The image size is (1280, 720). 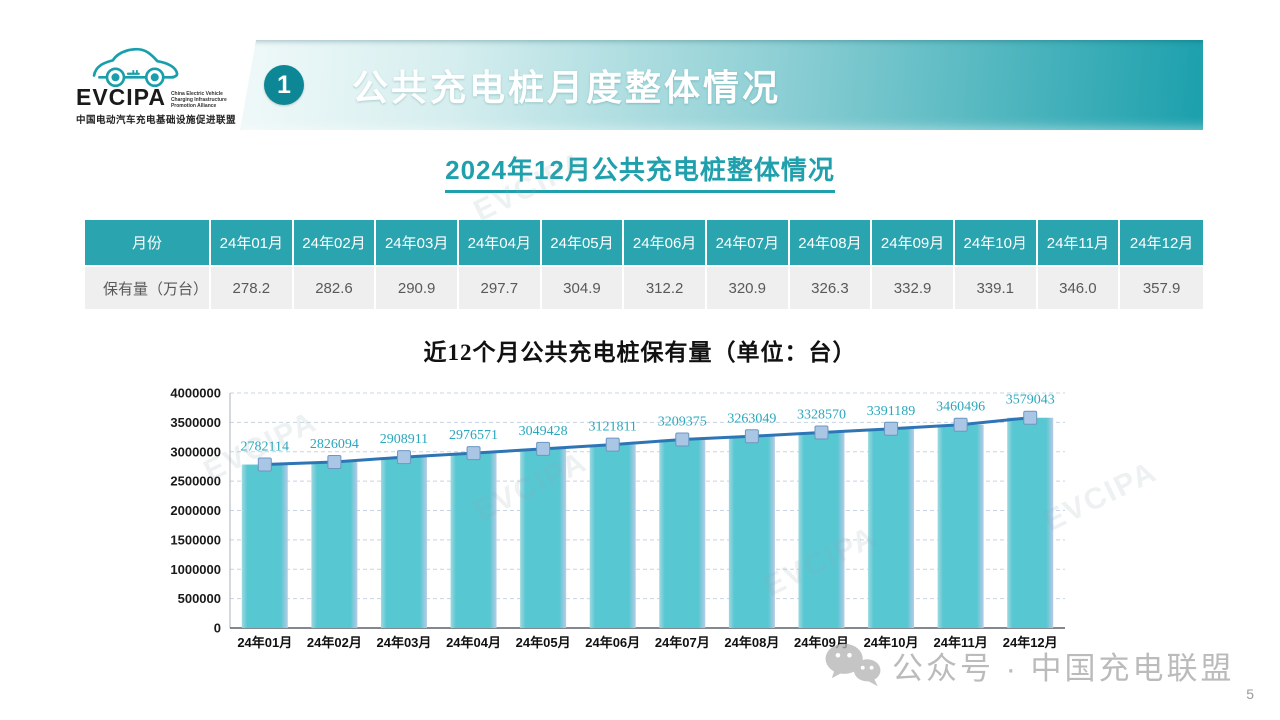 I want to click on table-value-cell: 282.6, so click(x=335, y=288).